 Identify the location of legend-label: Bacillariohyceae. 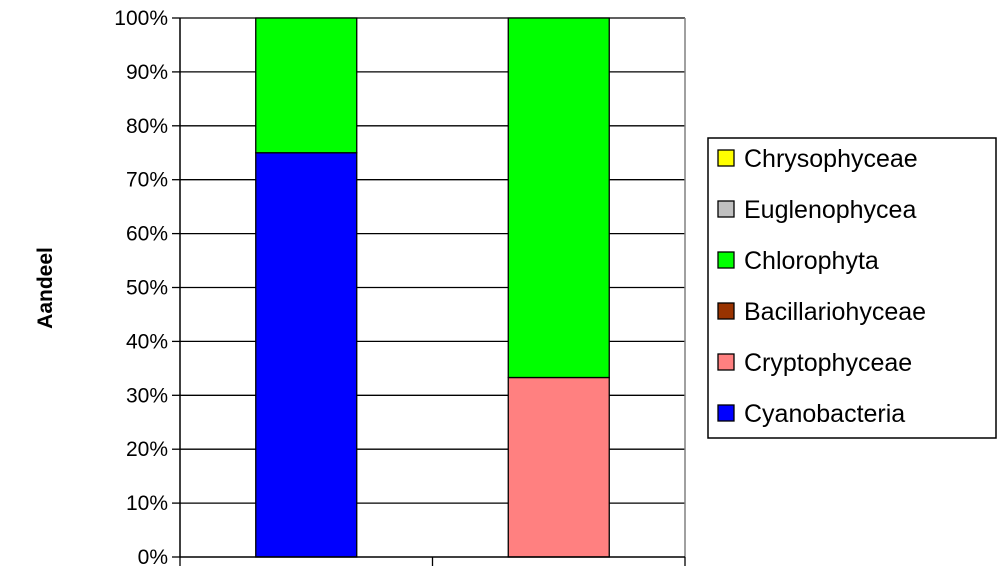
(835, 312).